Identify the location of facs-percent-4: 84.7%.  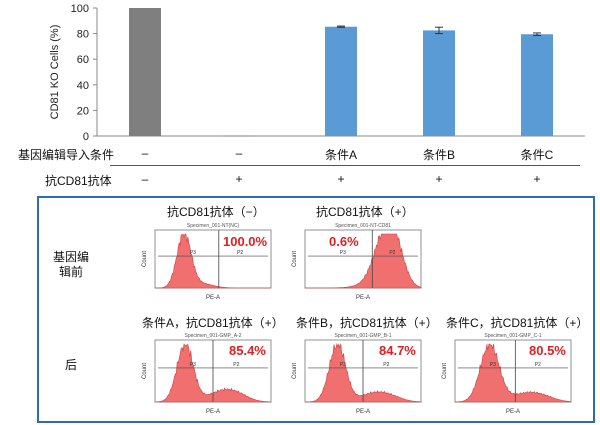
(397, 350).